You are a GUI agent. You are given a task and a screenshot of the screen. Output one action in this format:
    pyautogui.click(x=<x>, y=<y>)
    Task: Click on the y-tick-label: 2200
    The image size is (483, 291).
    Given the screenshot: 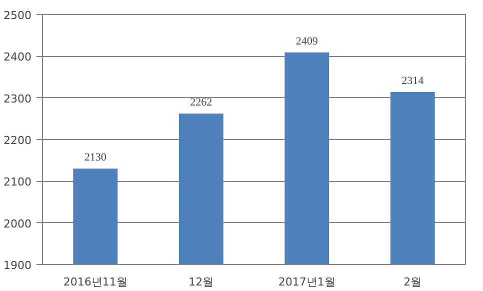 What is the action you would take?
    pyautogui.click(x=18, y=140)
    